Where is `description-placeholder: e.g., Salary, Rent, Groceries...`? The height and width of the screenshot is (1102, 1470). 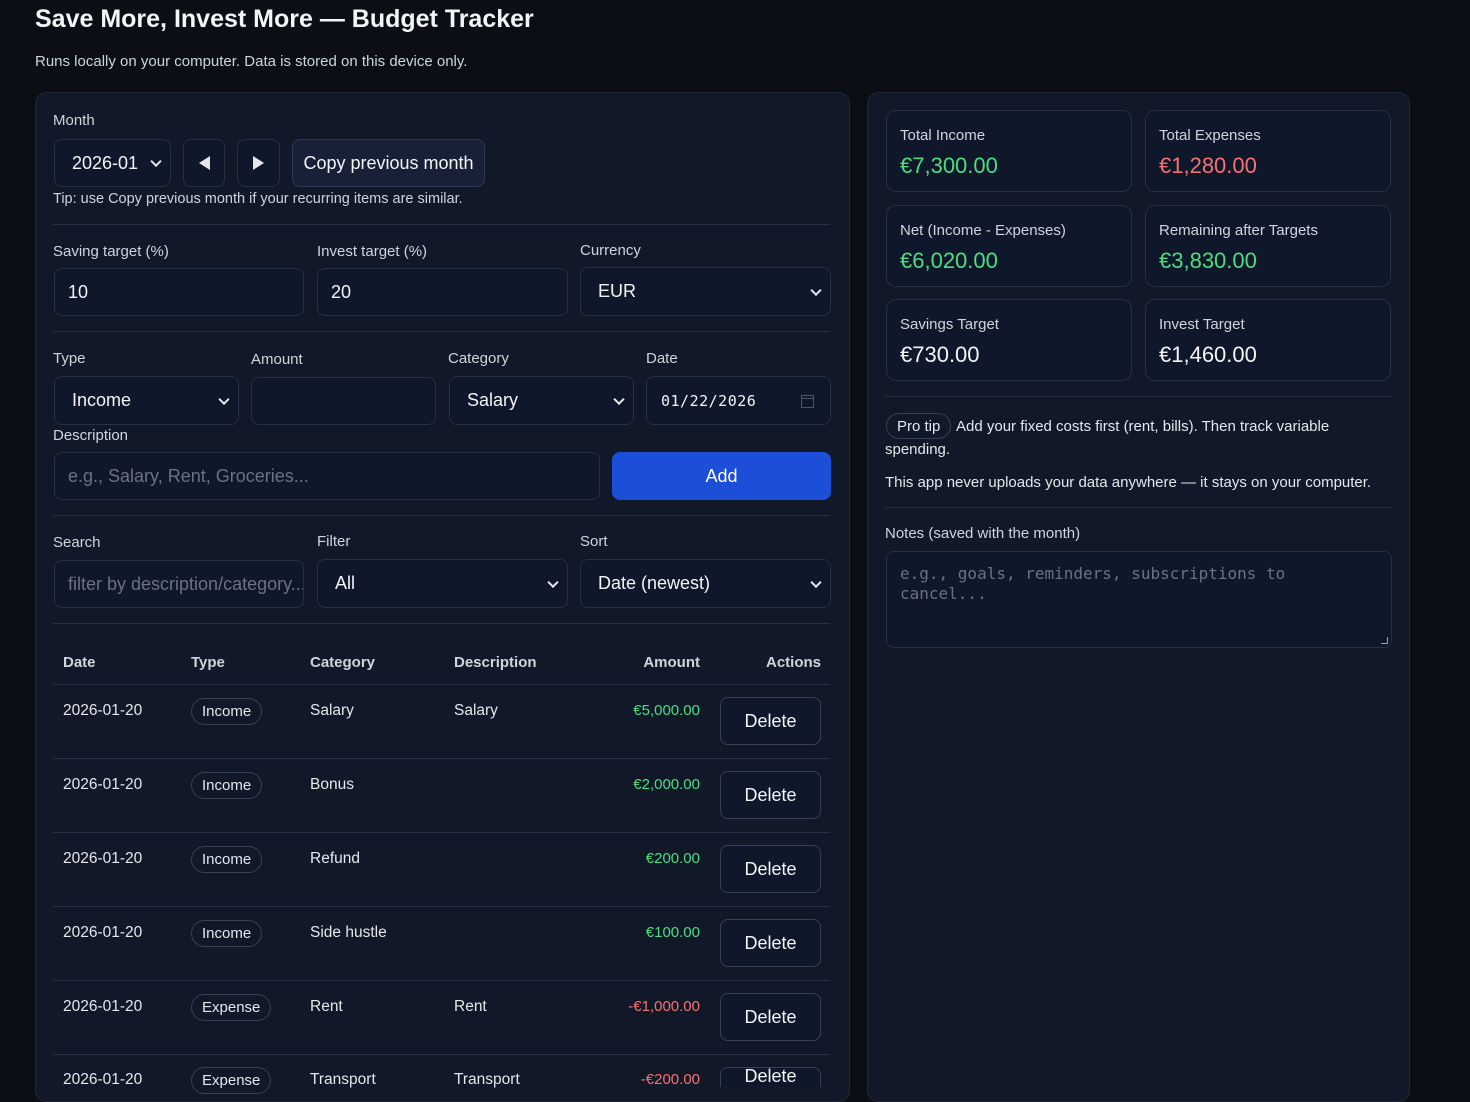
description-placeholder: e.g., Salary, Rent, Groceries... is located at coordinates (188, 475).